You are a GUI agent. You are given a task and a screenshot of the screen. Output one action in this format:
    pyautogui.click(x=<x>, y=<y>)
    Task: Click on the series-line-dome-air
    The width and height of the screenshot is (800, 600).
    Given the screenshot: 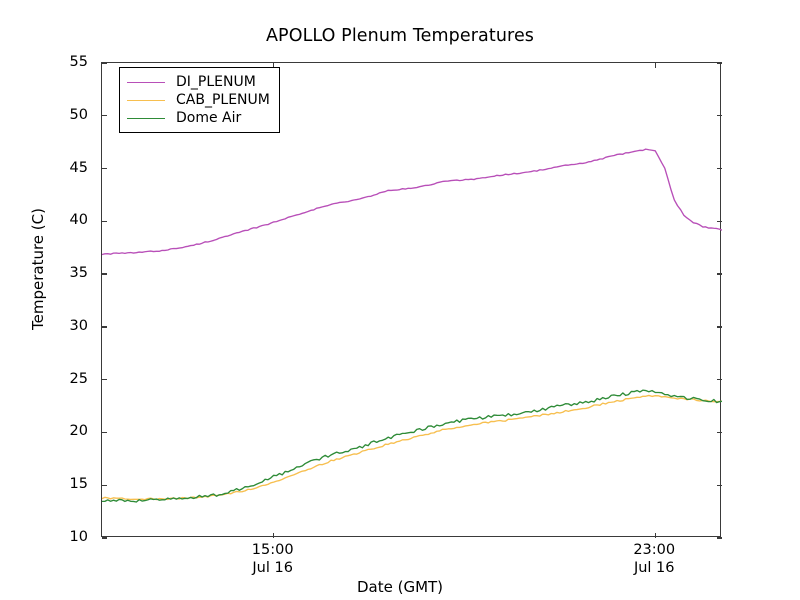 What is the action you would take?
    pyautogui.click(x=412, y=446)
    